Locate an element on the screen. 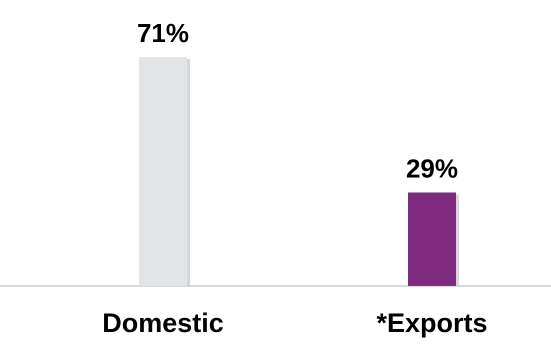 Image resolution: width=551 pixels, height=346 pixels. category-label-0: Domestic is located at coordinates (163, 323).